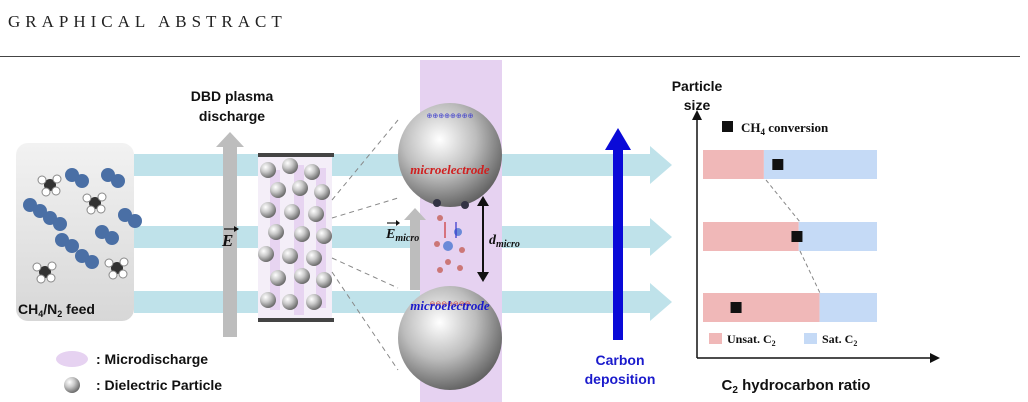 This screenshot has width=1028, height=402. Describe the element at coordinates (295, 234) in the screenshot. I see `dielectric-particles` at that location.